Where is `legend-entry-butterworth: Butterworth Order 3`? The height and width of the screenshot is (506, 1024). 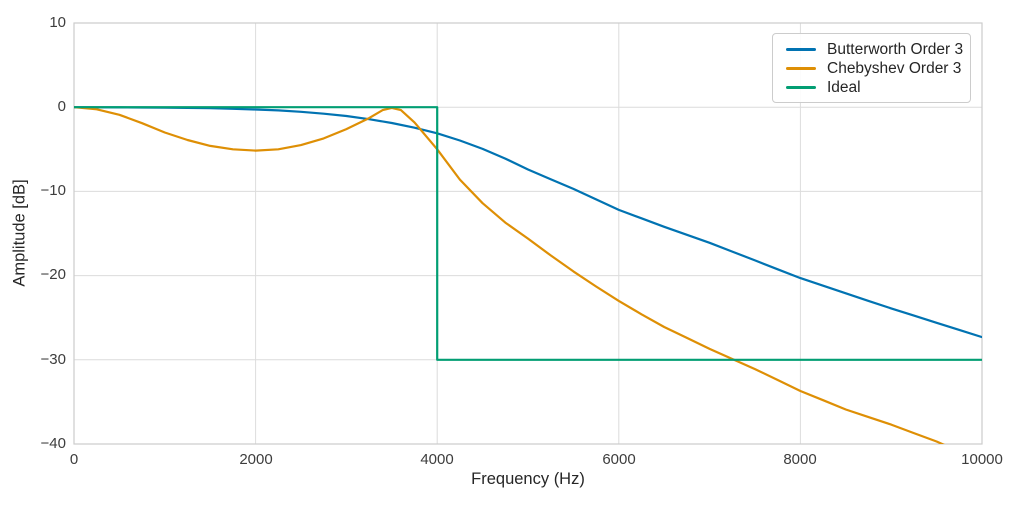 legend-entry-butterworth: Butterworth Order 3 is located at coordinates (875, 49).